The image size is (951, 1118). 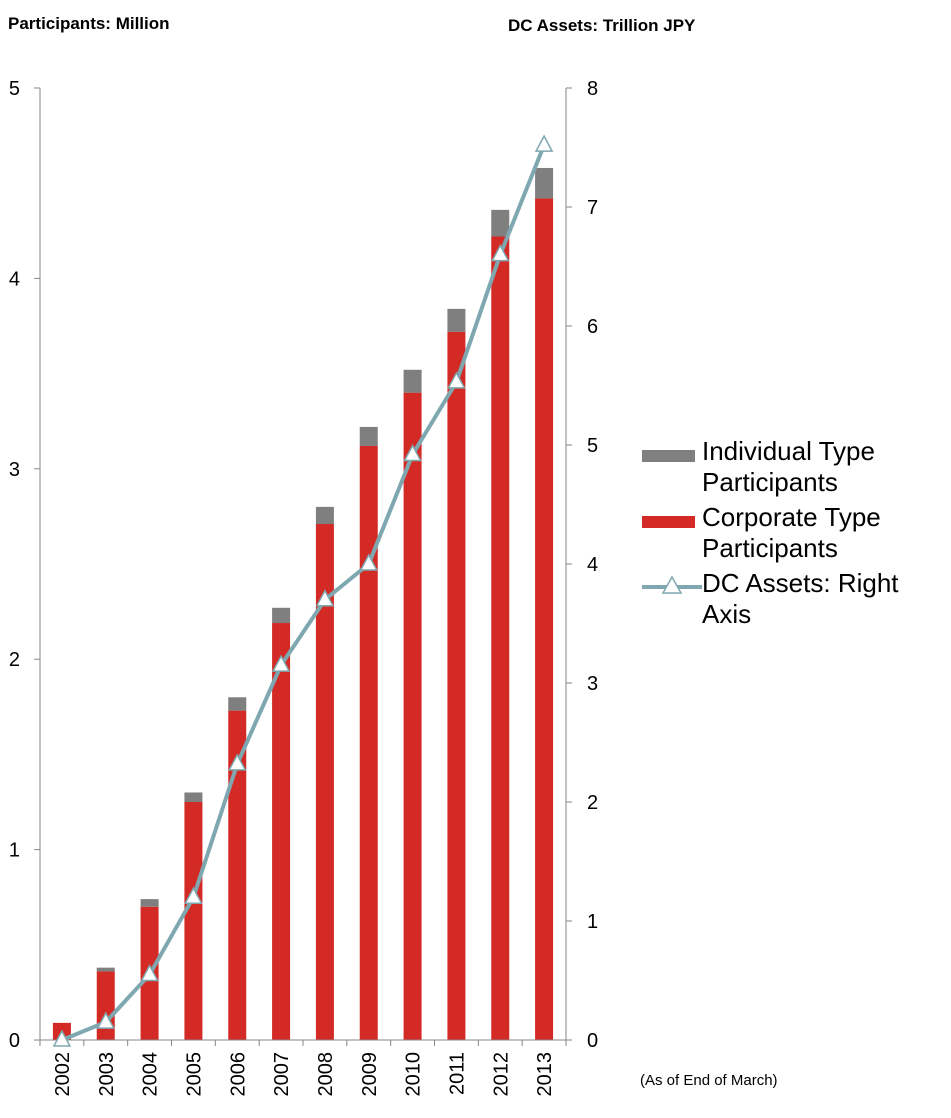 What do you see at coordinates (592, 1041) in the screenshot?
I see `right-tick-label-0: 0` at bounding box center [592, 1041].